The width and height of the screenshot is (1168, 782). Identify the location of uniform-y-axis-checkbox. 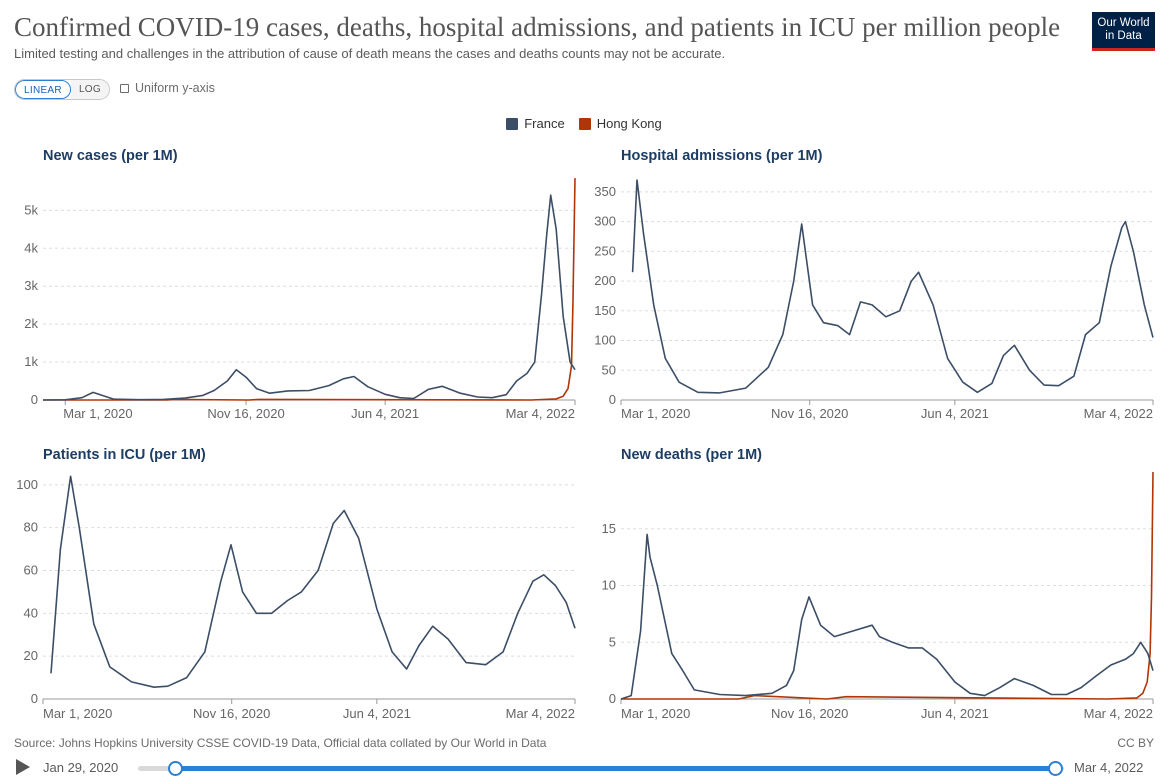
(124, 88).